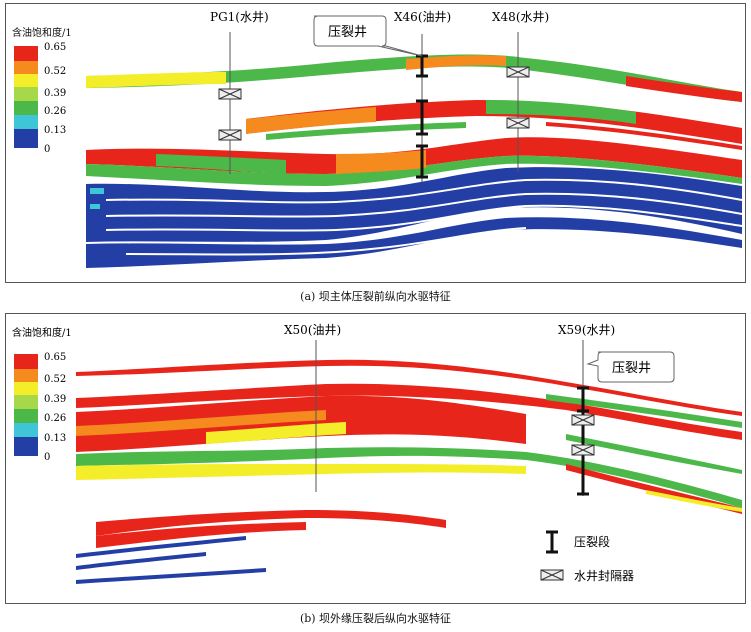  I want to click on wells-a: PG1(水井) X46(油井) X48(水井), so click(379, 96).